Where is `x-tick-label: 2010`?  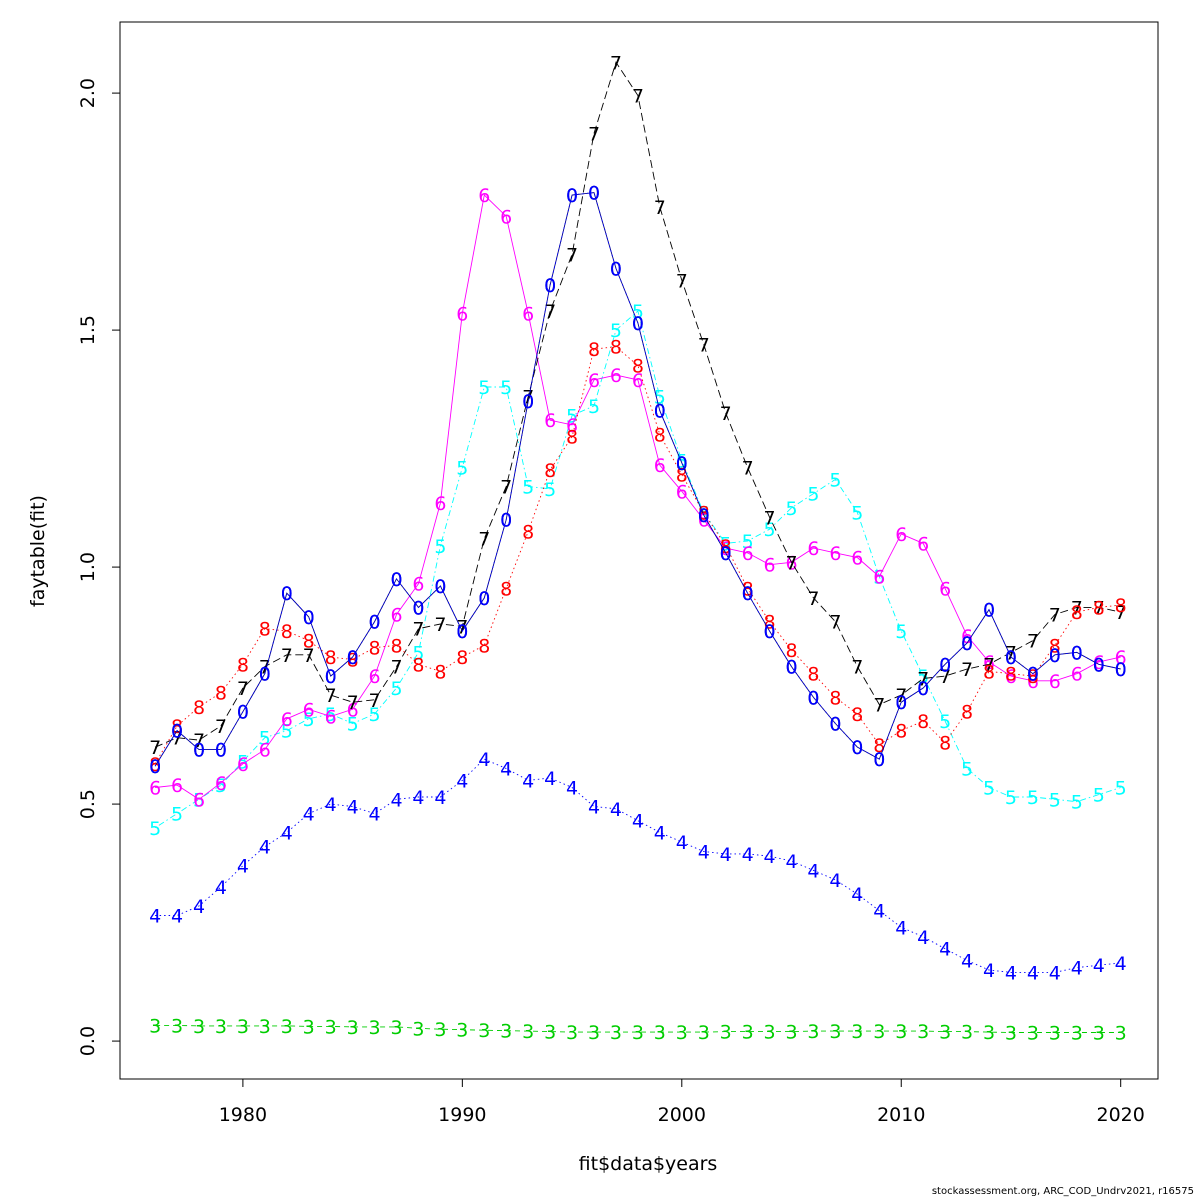
x-tick-label: 2010 is located at coordinates (901, 1115).